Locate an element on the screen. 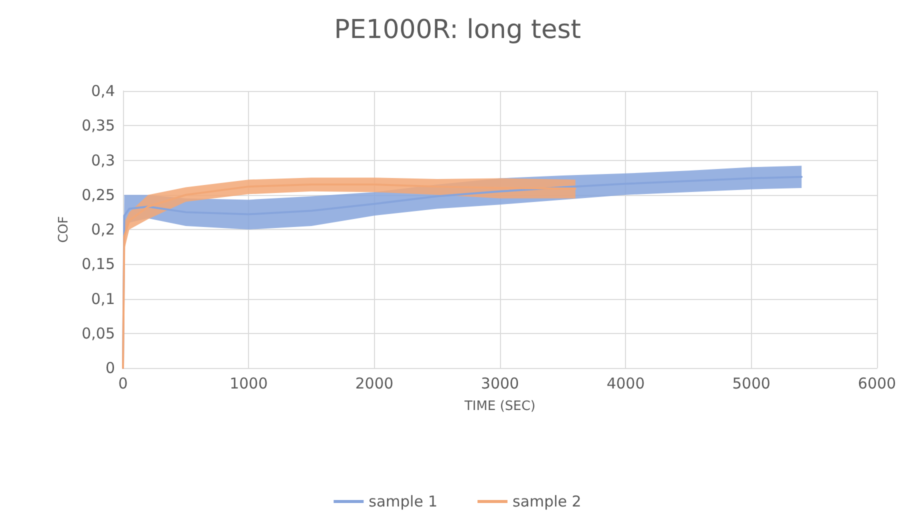  x-tick-label: 1000 is located at coordinates (249, 383).